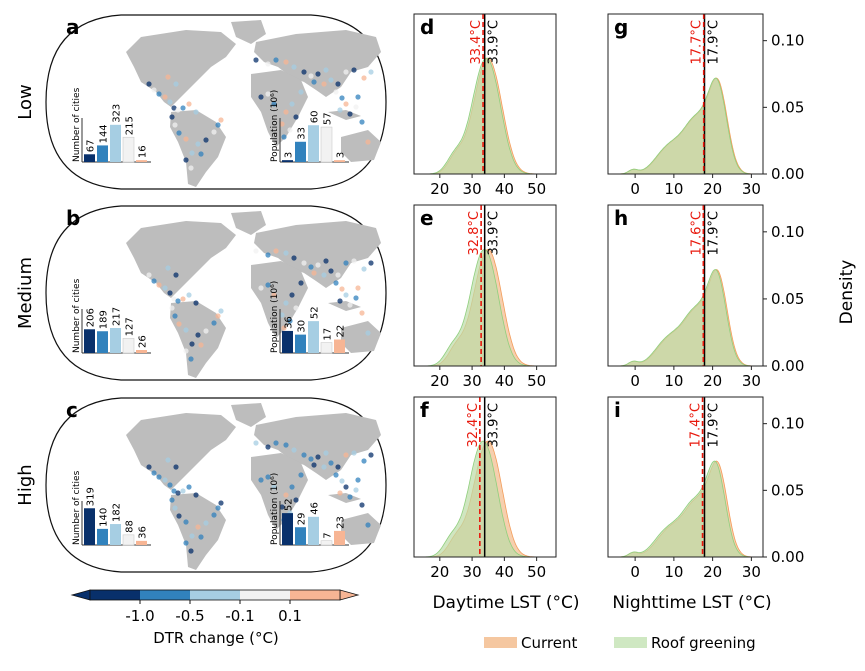  What do you see at coordinates (25, 484) in the screenshot?
I see `row-label-high: High` at bounding box center [25, 484].